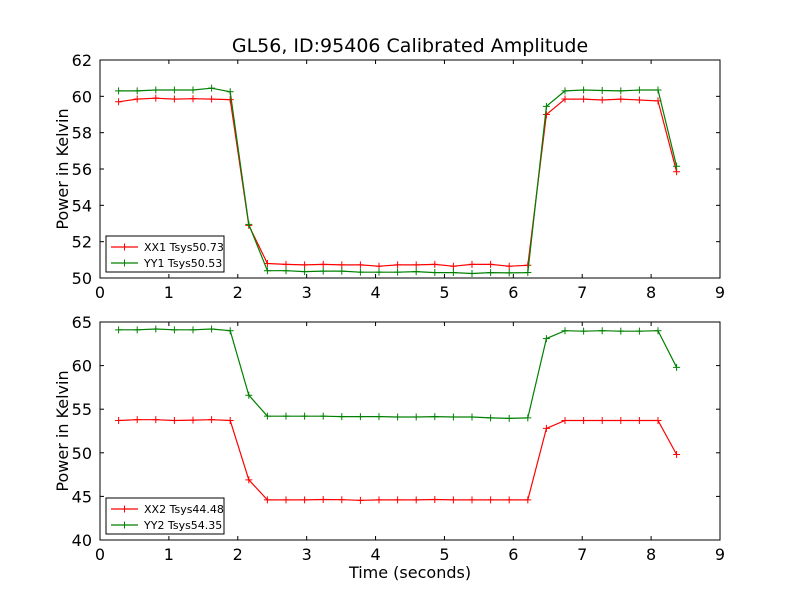  I want to click on legend-entry: YY2 Tsys54.35, so click(182, 525).